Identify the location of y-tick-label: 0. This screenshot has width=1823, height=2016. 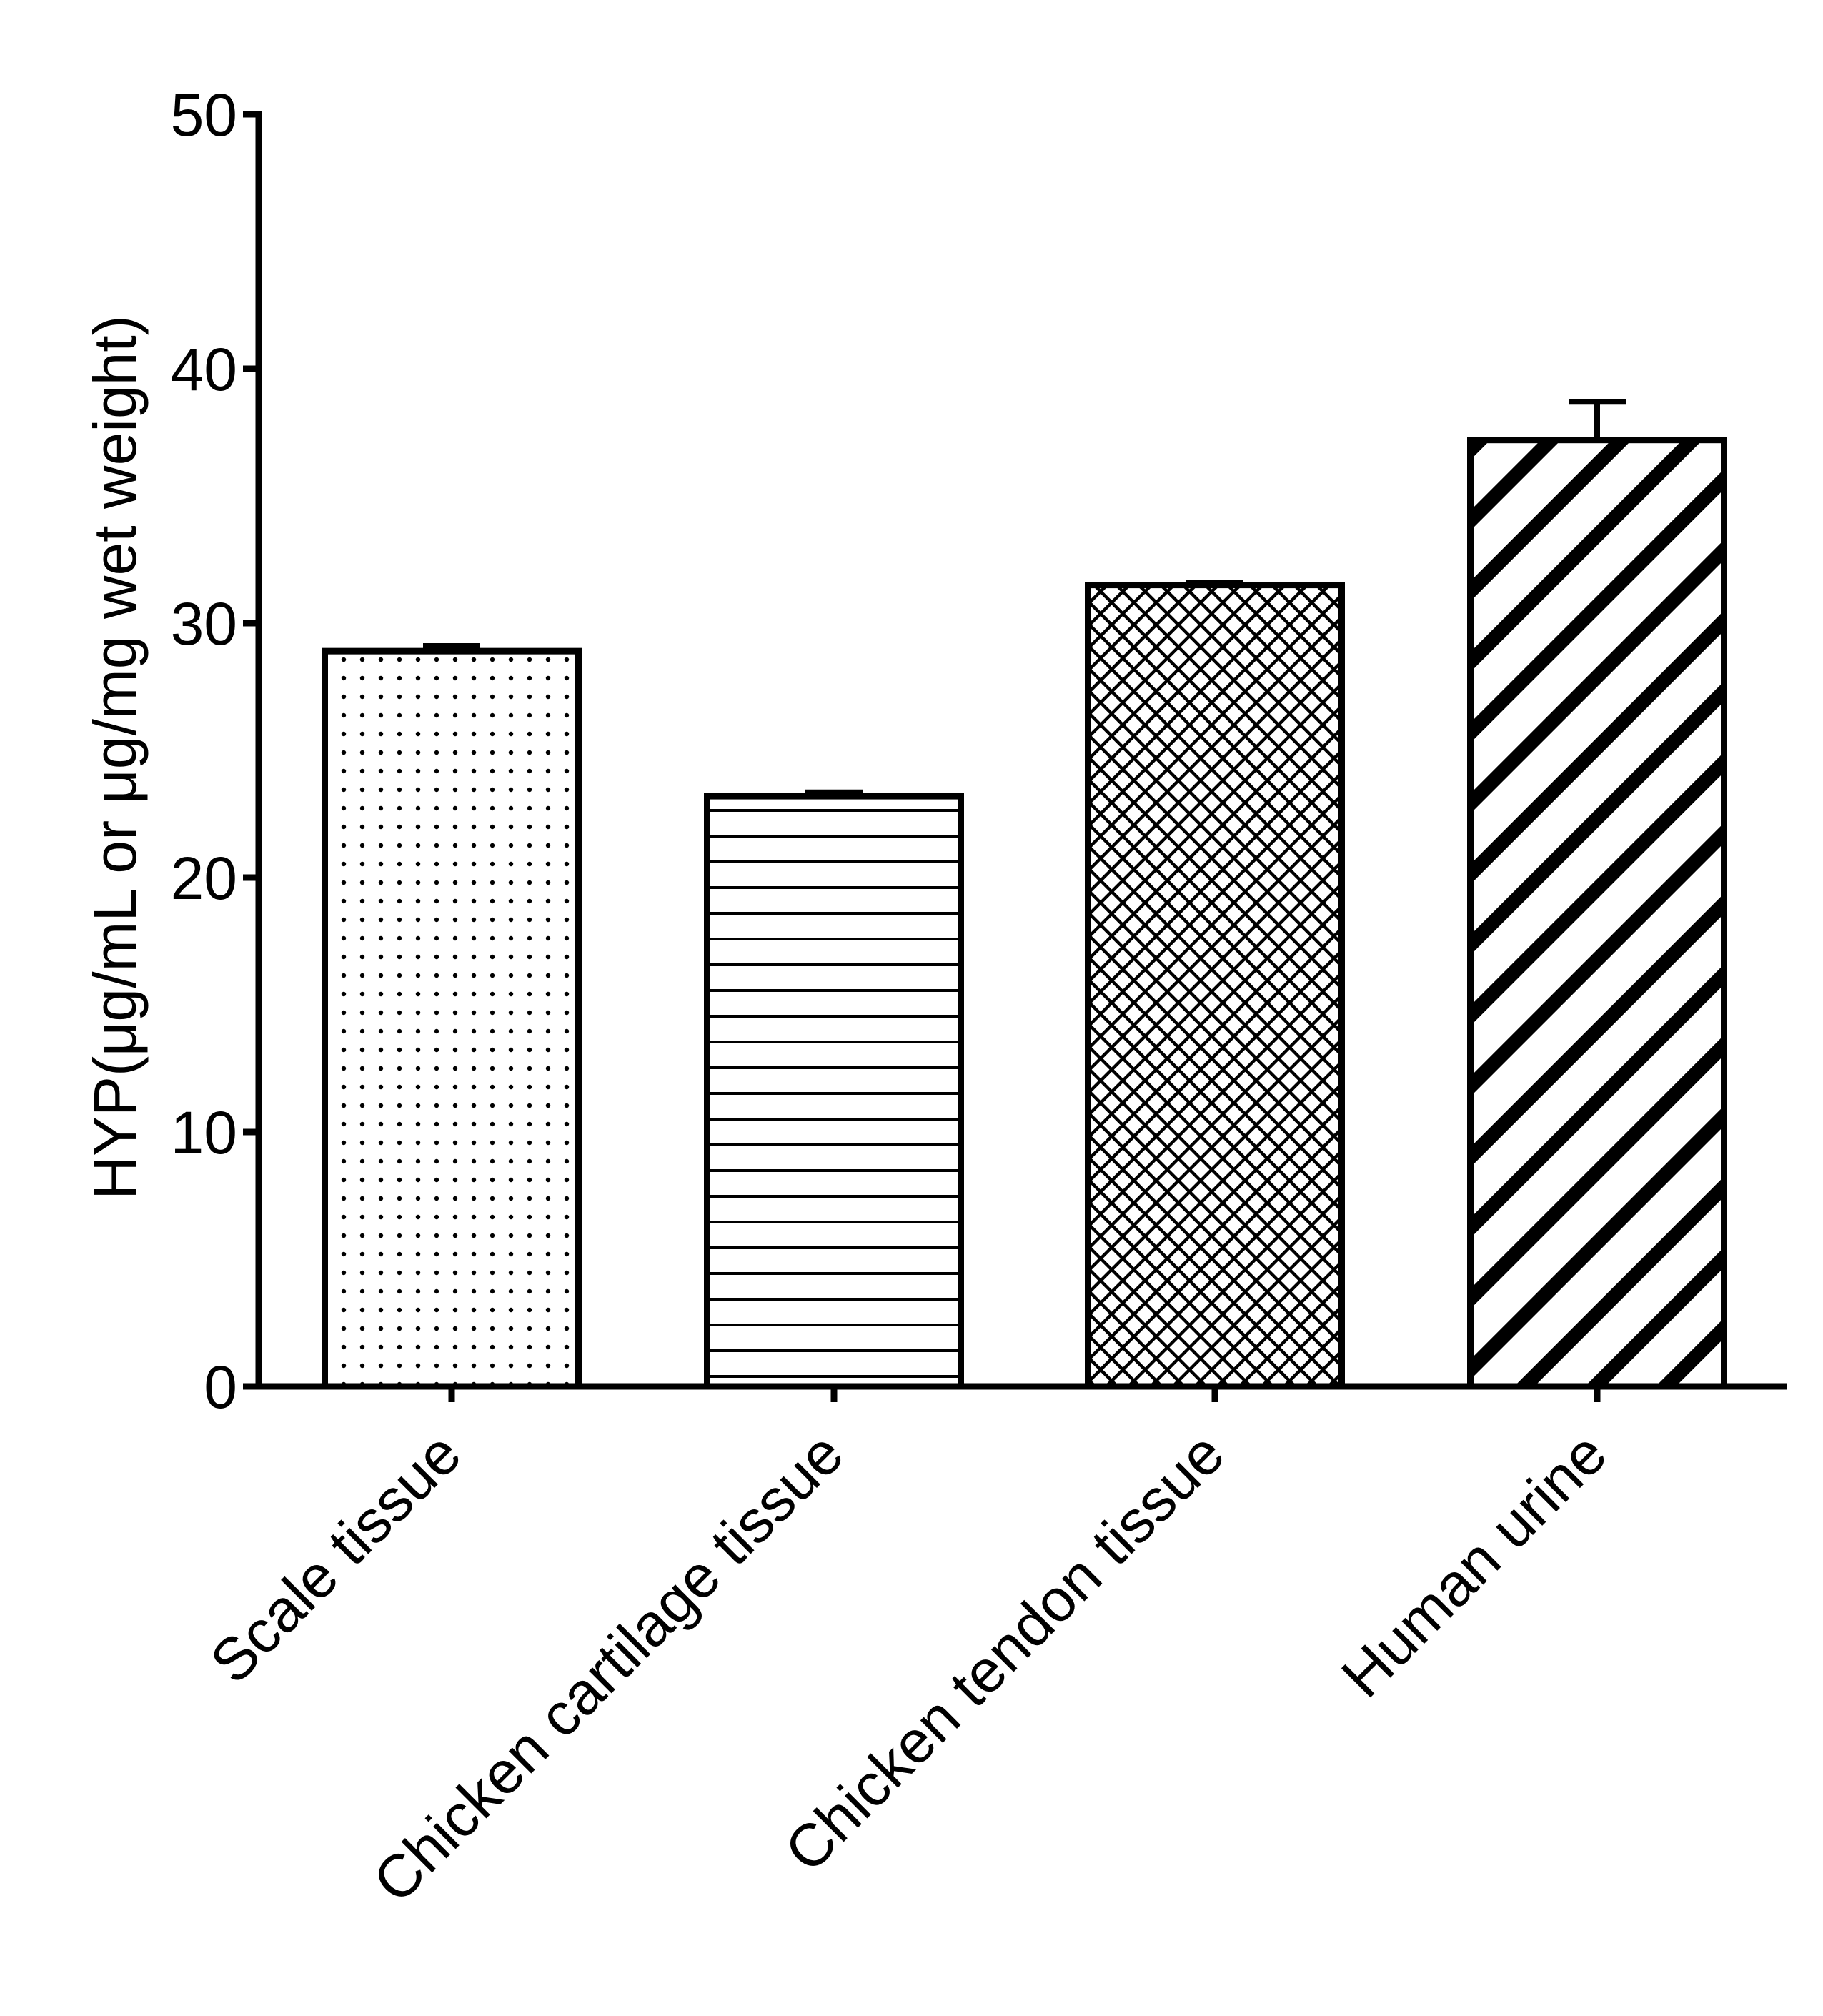
(220, 1387).